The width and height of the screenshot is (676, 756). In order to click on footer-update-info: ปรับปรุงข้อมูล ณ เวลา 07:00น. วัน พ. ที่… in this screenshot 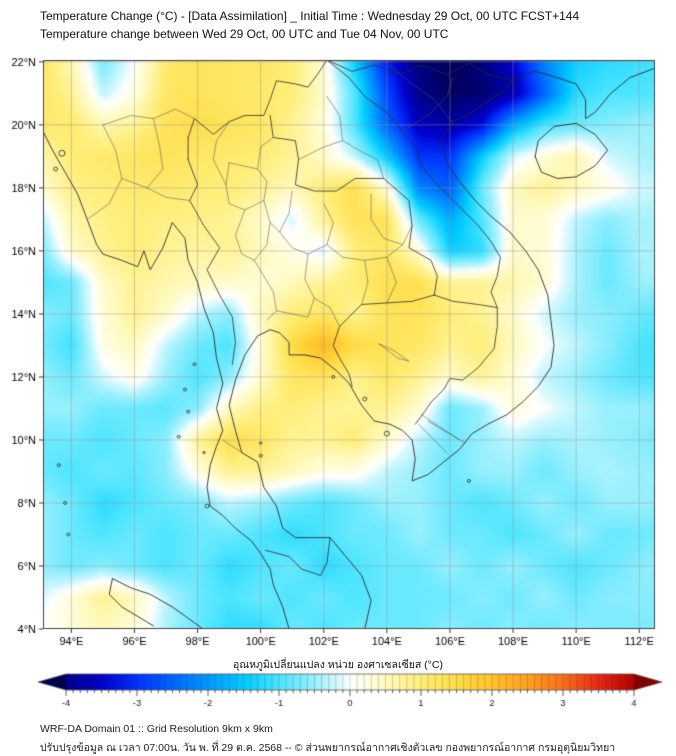, I will do `click(328, 748)`.